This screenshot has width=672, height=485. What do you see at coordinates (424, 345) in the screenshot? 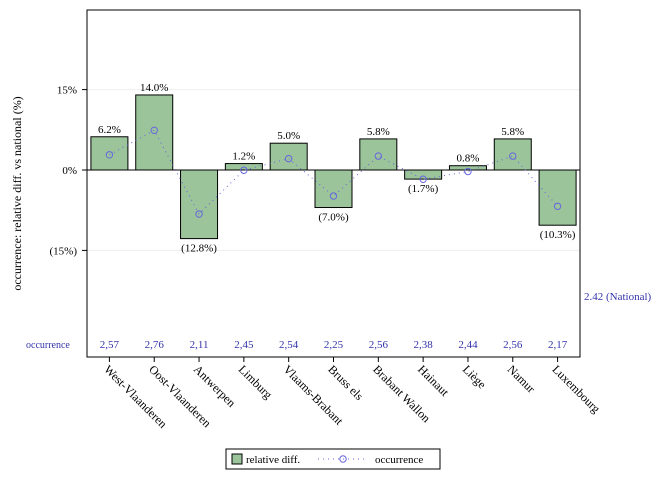
I see `occurrence-value-label: 2,38` at bounding box center [424, 345].